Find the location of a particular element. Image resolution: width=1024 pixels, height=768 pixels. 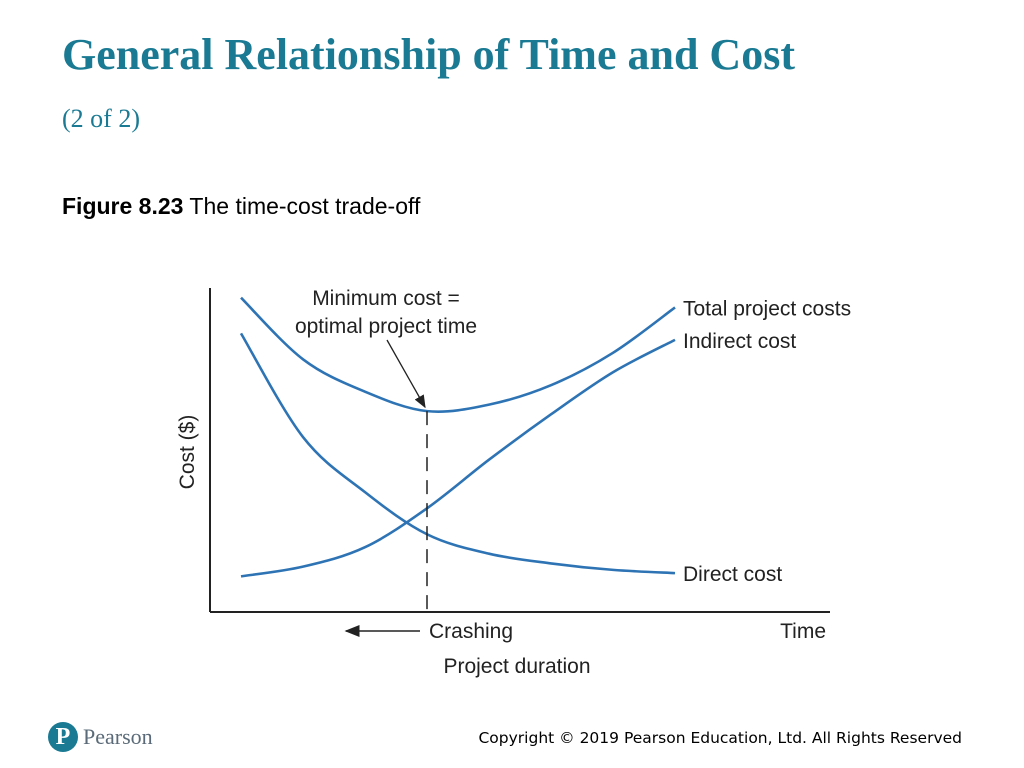

slide-title-suffix: (2 of 2) is located at coordinates (101, 118).